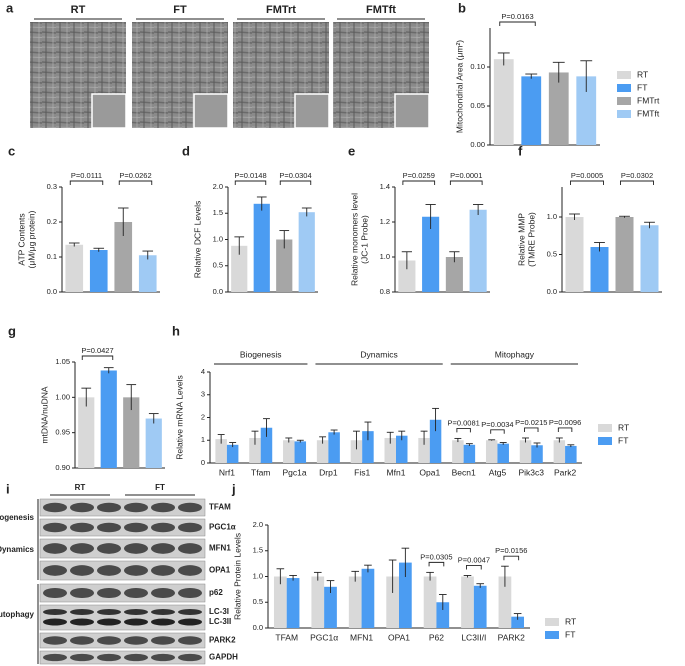 This screenshot has width=685, height=666. Describe the element at coordinates (260, 472) in the screenshot. I see `x-tick-label: Tfam` at that location.